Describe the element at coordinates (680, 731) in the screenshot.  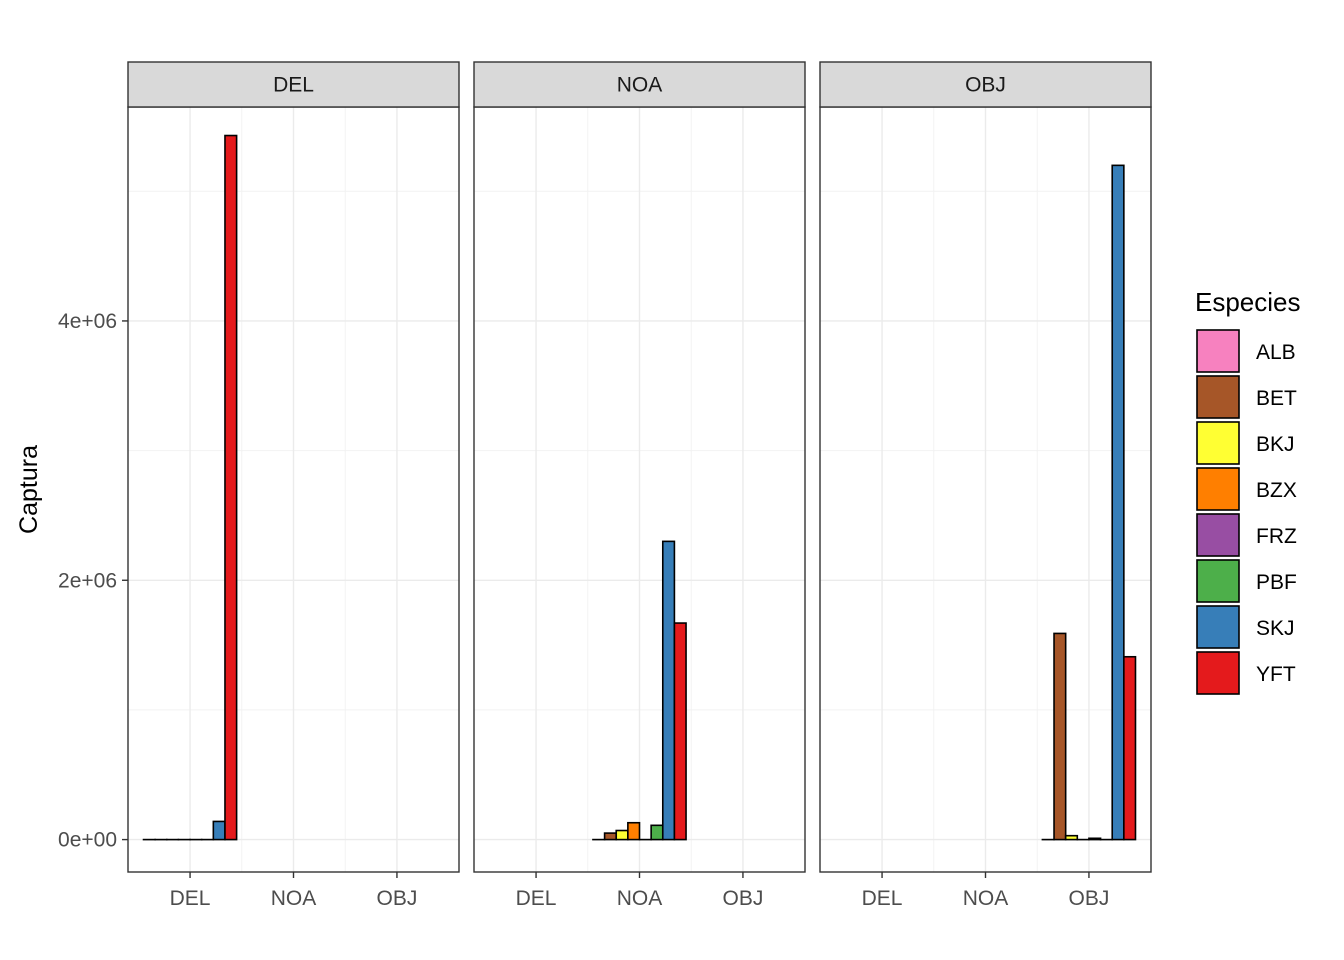
I see `bar-noa-yft` at that location.